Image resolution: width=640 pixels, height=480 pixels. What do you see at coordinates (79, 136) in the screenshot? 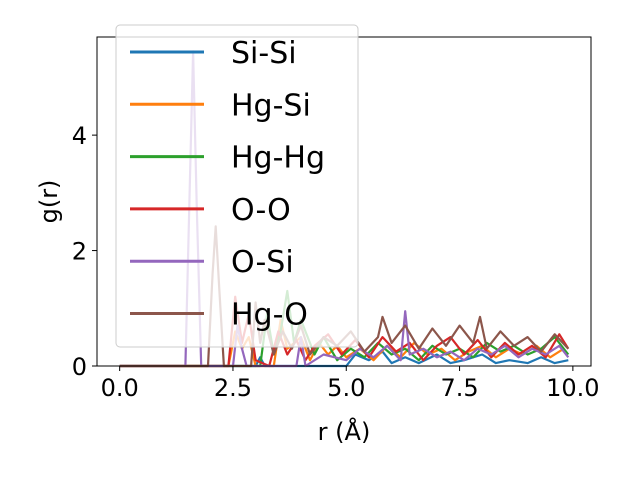
I see `y-tick-label: 4` at bounding box center [79, 136].